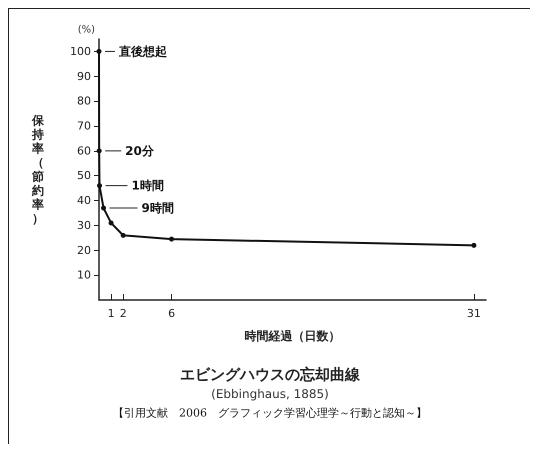  I want to click on x-tick-label: 6, so click(172, 313).